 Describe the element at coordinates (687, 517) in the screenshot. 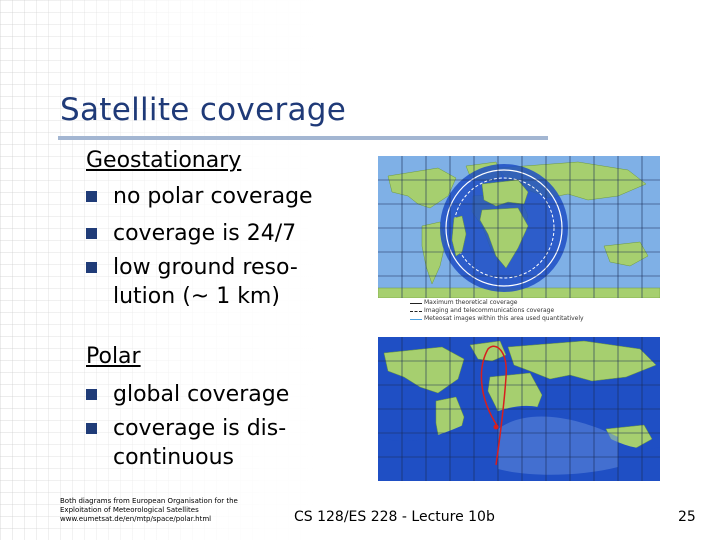

I see `page-number: 25` at that location.